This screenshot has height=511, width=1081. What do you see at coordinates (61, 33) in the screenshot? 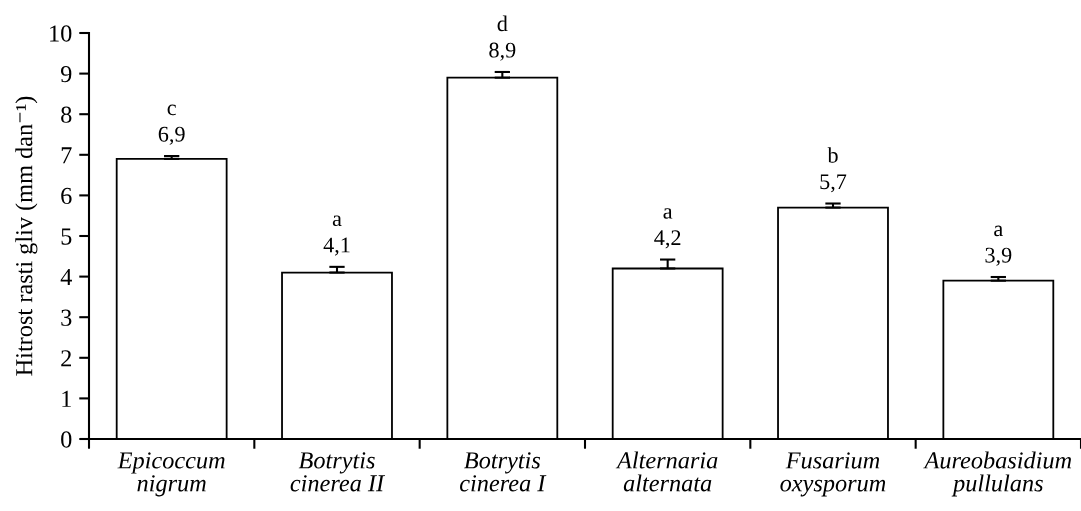
I see `y-tick-label: 10` at bounding box center [61, 33].